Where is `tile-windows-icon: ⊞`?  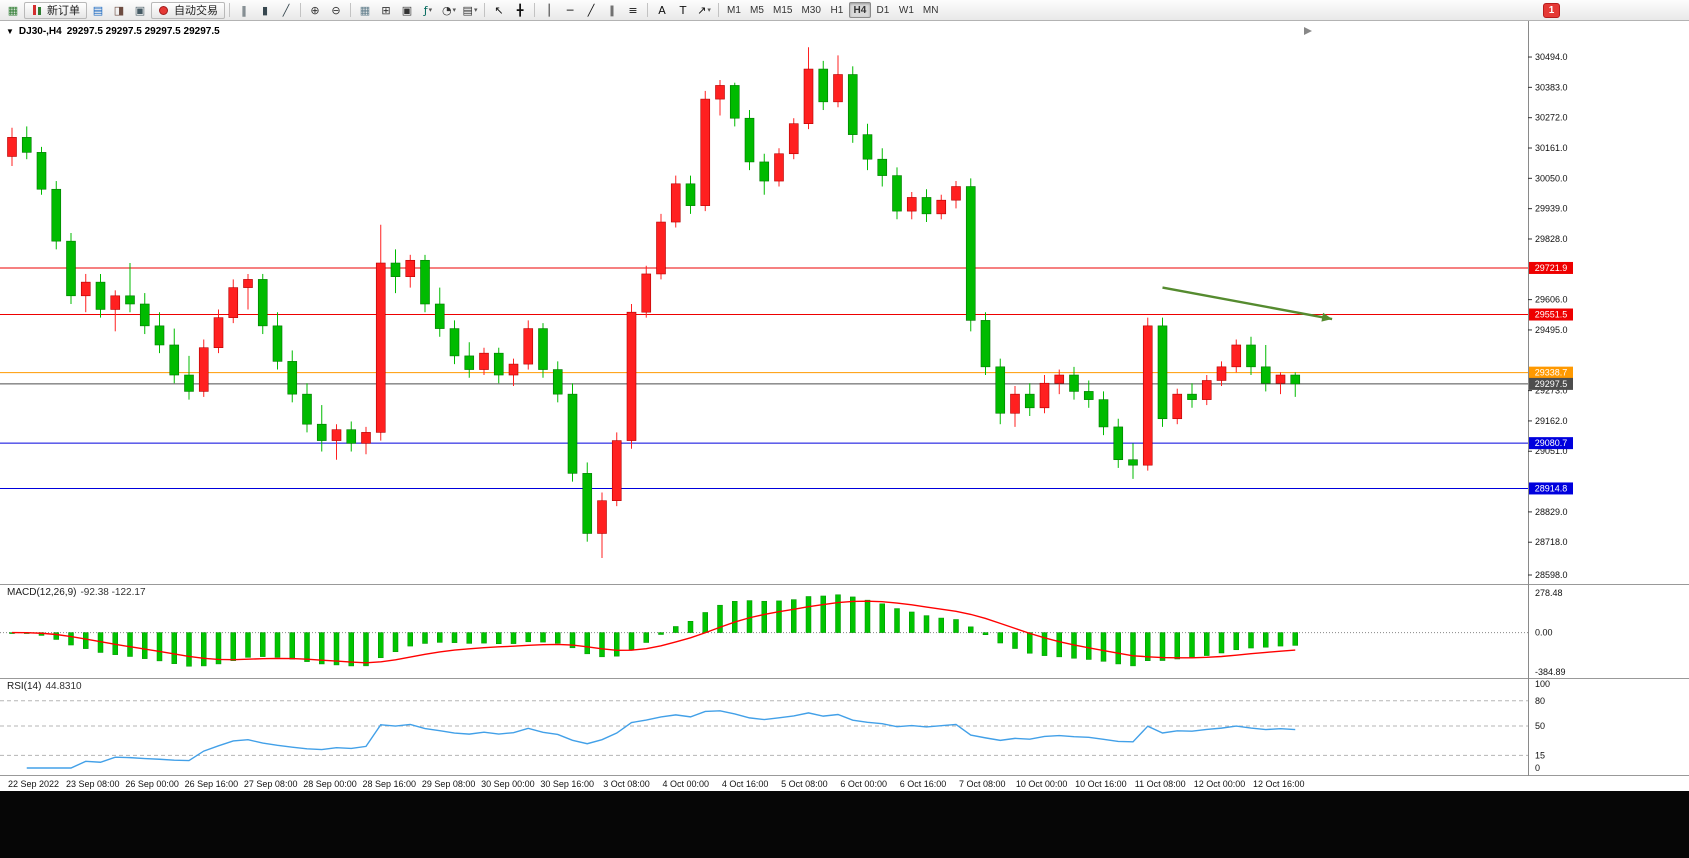 tile-windows-icon: ⊞ is located at coordinates (386, 10).